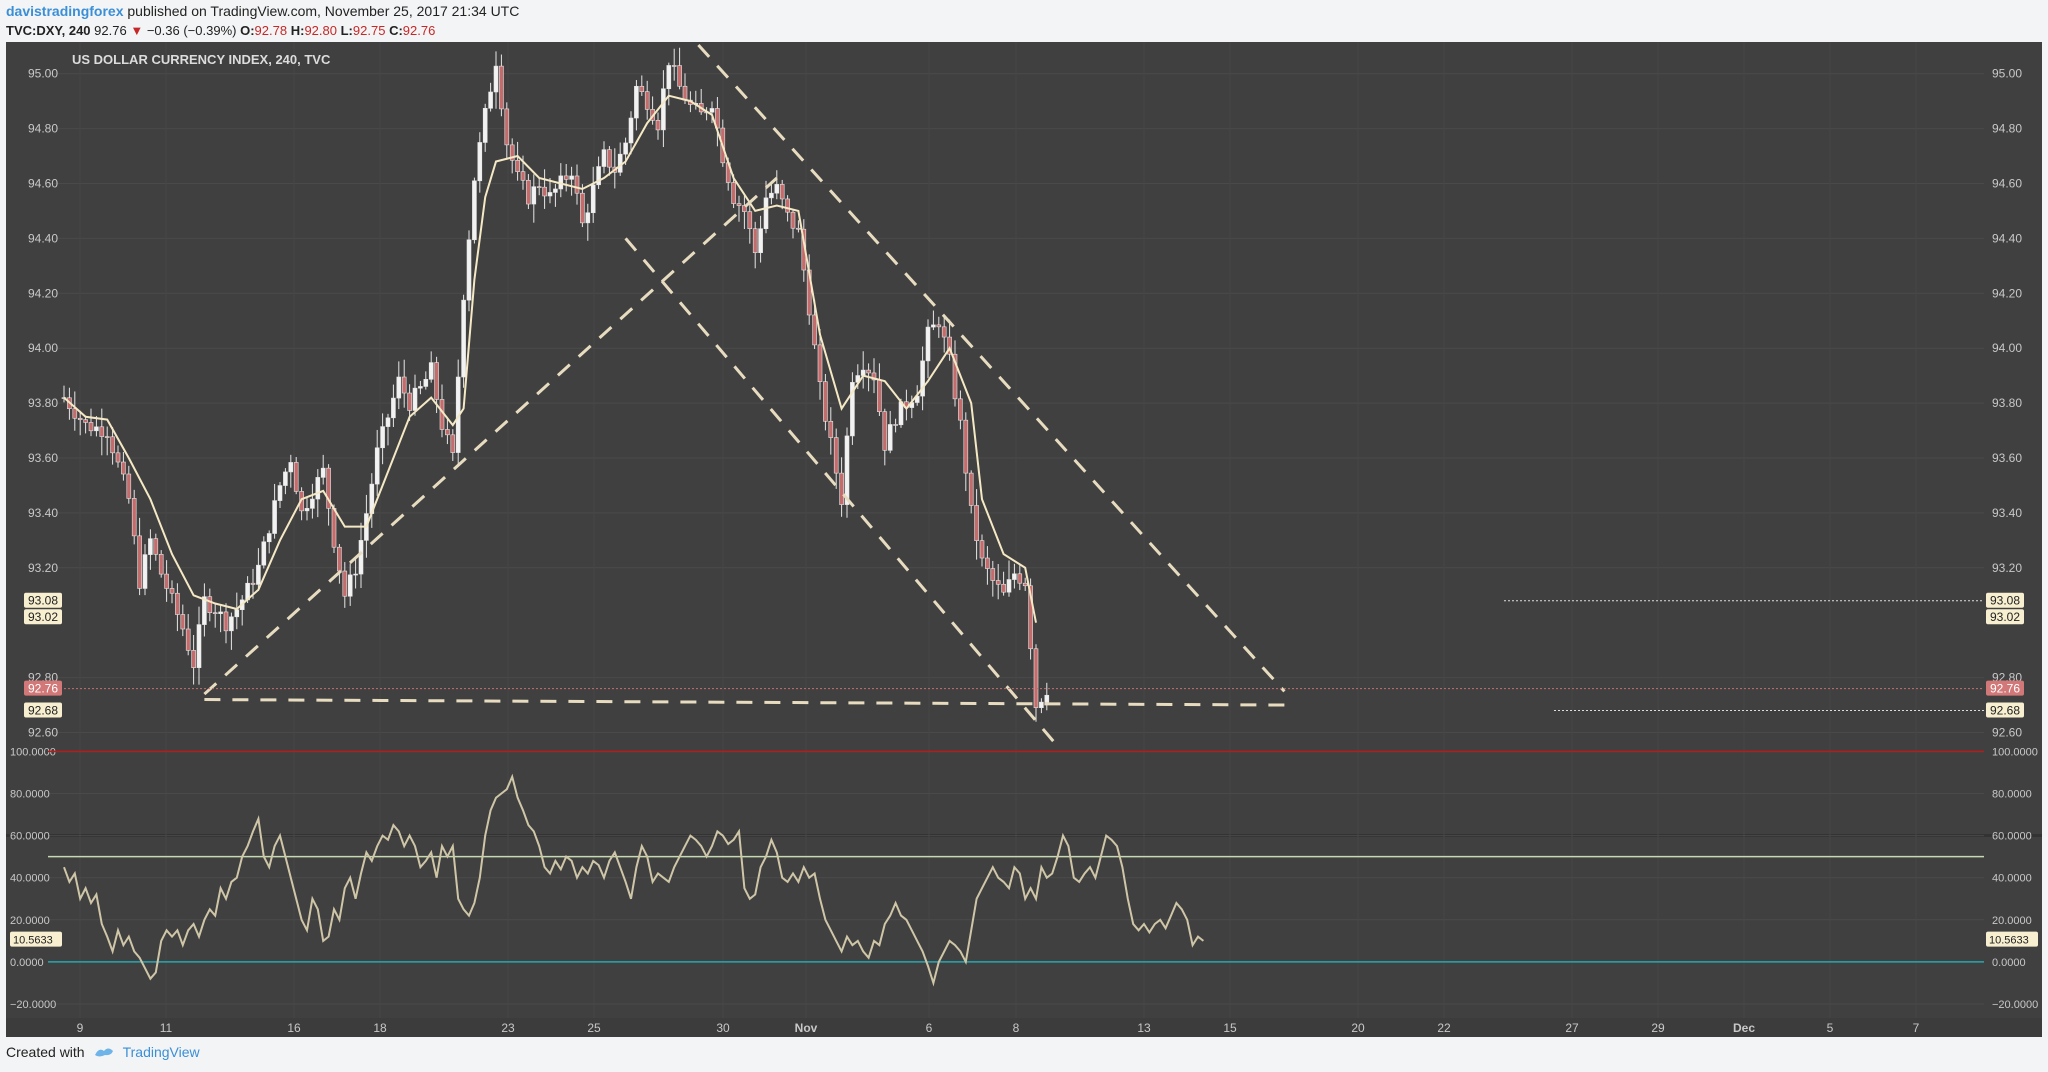  Describe the element at coordinates (43, 348) in the screenshot. I see `price-tick-label-left: 94.00` at that location.